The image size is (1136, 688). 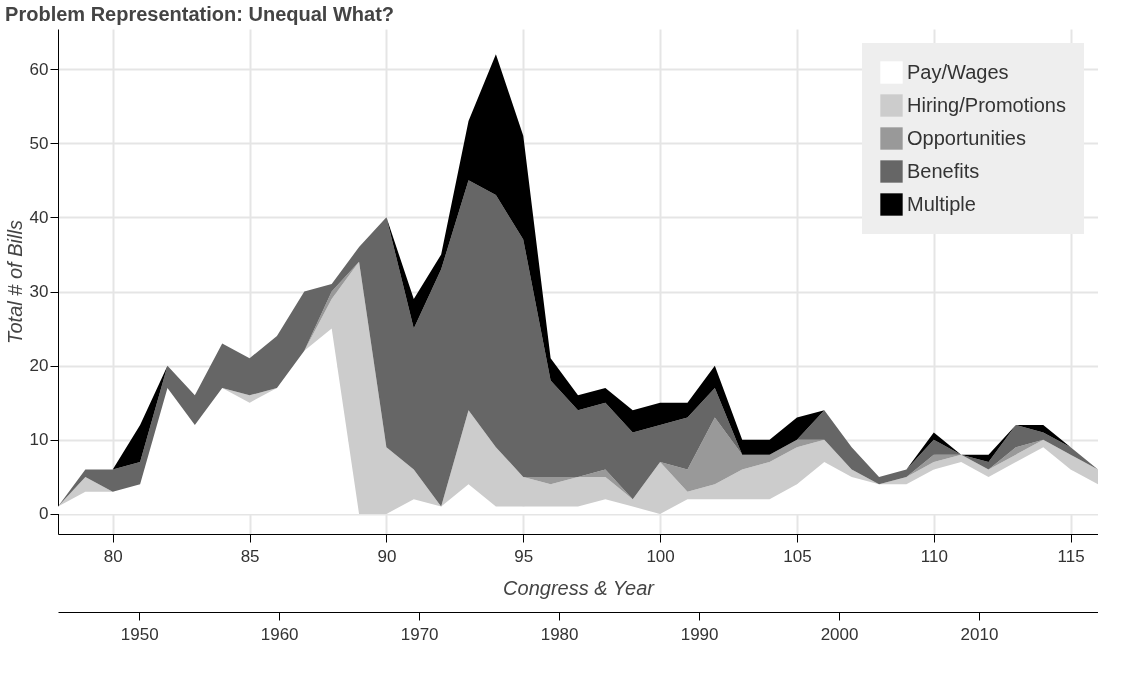 I want to click on x2-tick-label: 2000, so click(x=839, y=634).